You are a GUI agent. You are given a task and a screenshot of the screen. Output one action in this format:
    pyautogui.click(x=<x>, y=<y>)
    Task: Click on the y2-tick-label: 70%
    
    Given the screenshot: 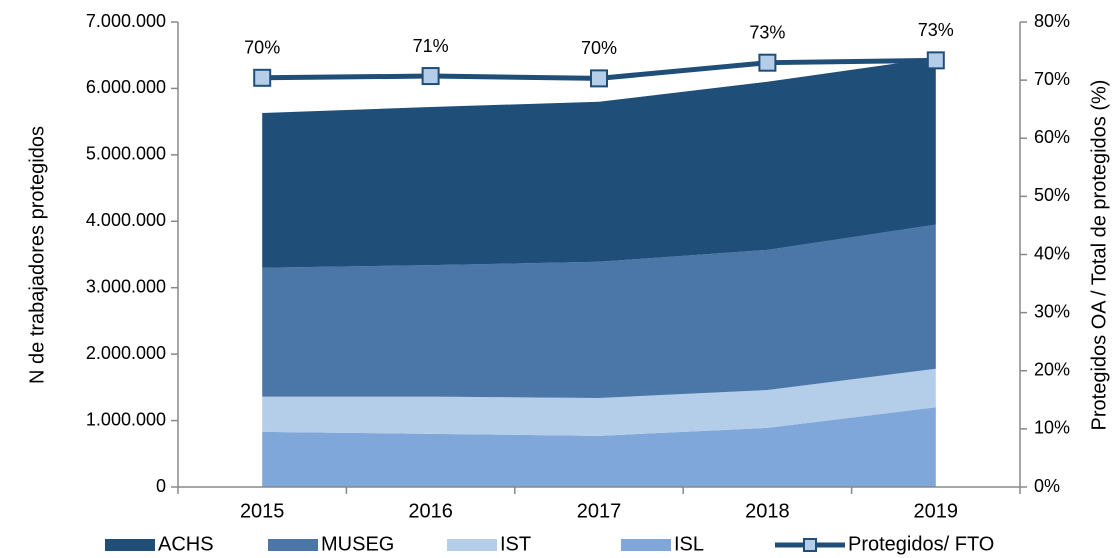 What is the action you would take?
    pyautogui.click(x=1052, y=79)
    